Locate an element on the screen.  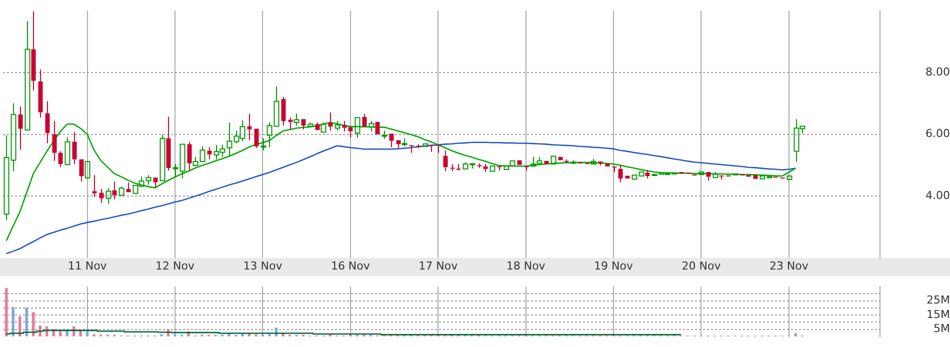
y-tick-label: 25M is located at coordinates (938, 300).